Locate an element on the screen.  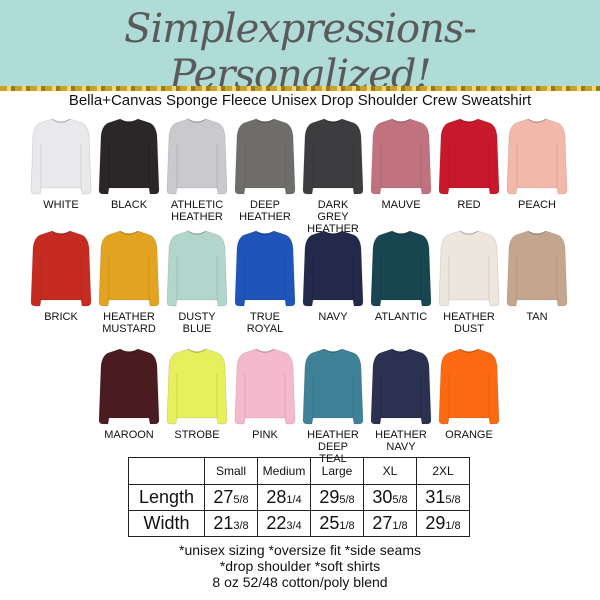
color-name-label: BLACK is located at coordinates (129, 205).